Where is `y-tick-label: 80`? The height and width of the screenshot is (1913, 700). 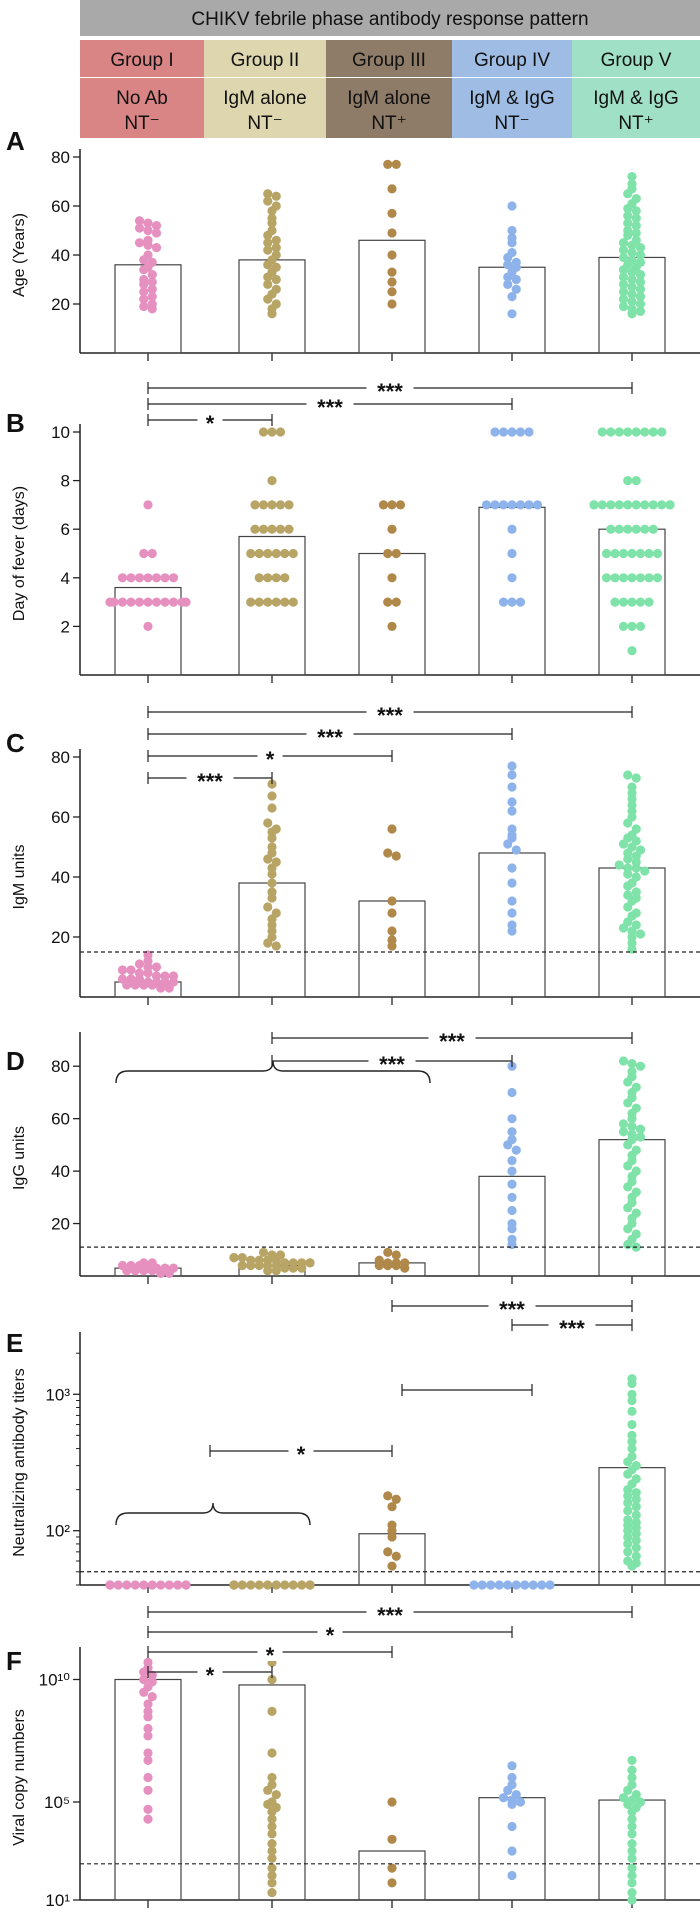 y-tick-label: 80 is located at coordinates (60, 757).